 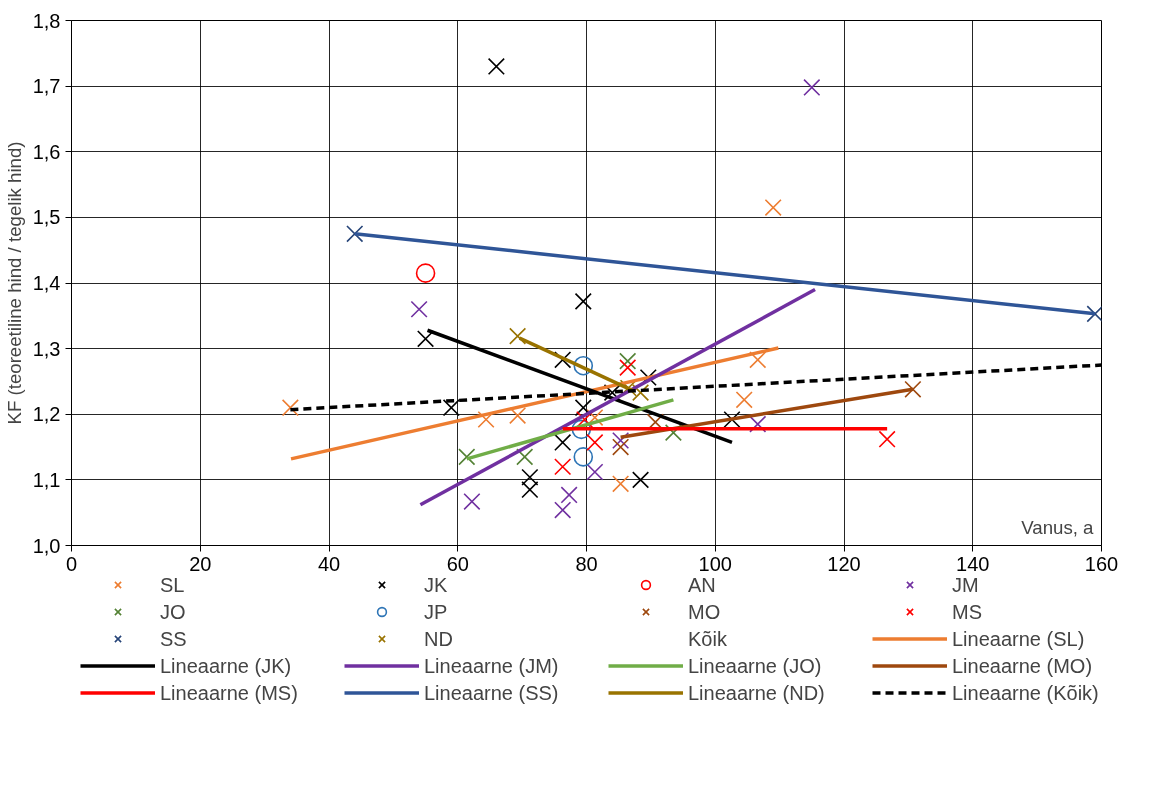 What do you see at coordinates (702, 584) in the screenshot?
I see `legend-label: AN` at bounding box center [702, 584].